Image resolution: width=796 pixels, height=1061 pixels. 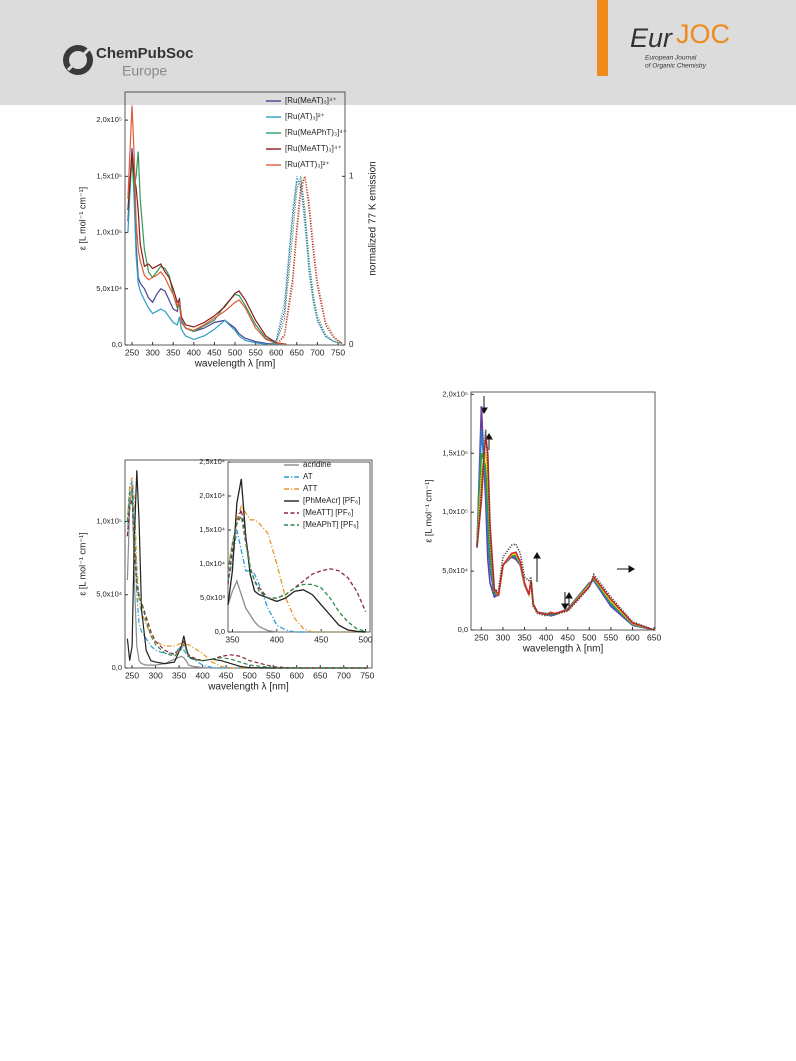 I want to click on y2-tick-label: 0, so click(x=351, y=344).